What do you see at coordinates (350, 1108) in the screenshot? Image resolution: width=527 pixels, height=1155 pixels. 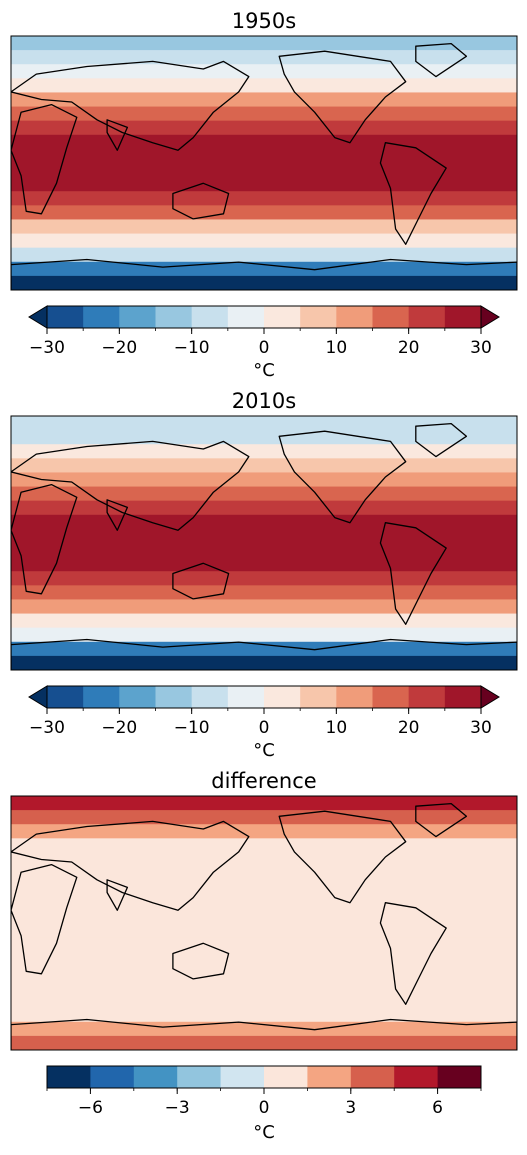 I see `colorbar-tick-label: 3` at bounding box center [350, 1108].